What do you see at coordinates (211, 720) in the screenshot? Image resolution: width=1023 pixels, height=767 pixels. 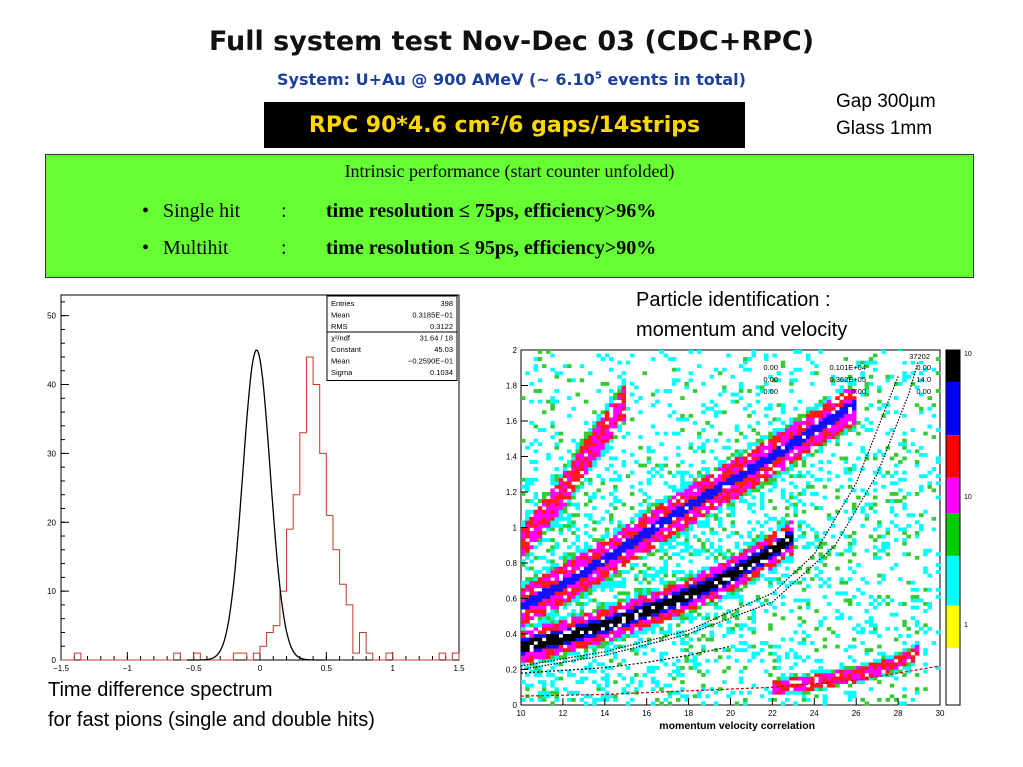 I see `time-caption-line2: for fast pions (single and double hits)` at bounding box center [211, 720].